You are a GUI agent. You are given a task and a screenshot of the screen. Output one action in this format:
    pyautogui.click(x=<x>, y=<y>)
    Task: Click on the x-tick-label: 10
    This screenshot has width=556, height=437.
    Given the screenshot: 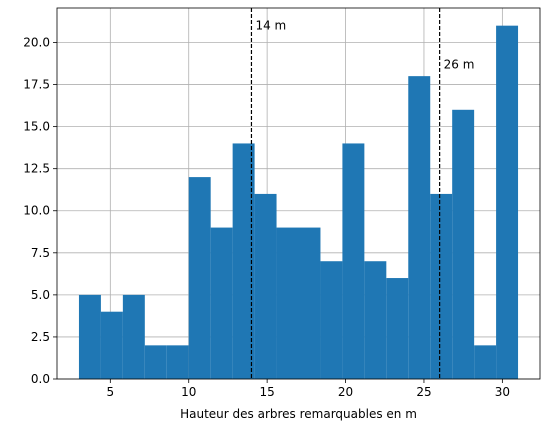 What is the action you would take?
    pyautogui.click(x=188, y=392)
    